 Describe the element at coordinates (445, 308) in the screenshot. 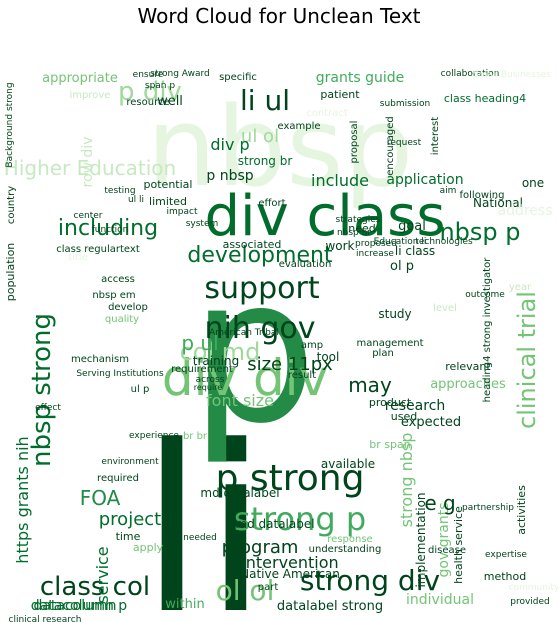

I see `word-level: level` at that location.